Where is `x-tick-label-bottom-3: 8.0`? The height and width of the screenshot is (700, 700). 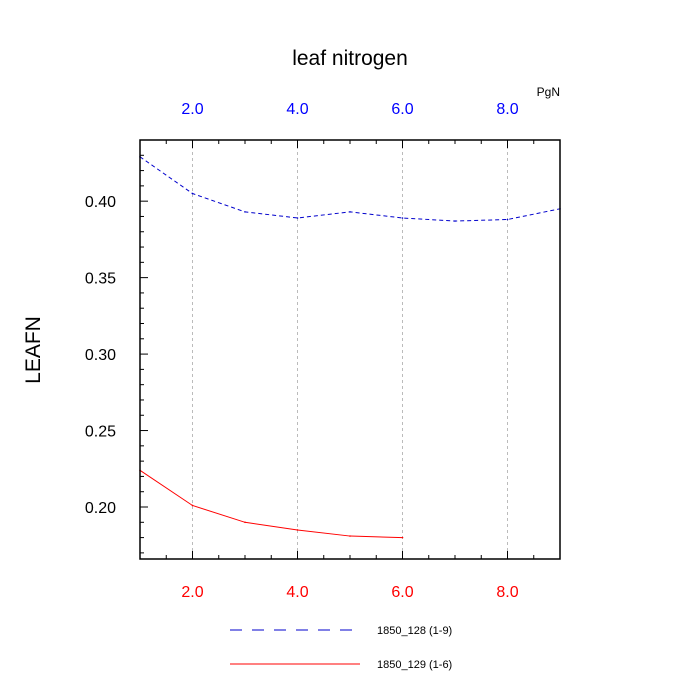 x-tick-label-bottom-3: 8.0 is located at coordinates (507, 592).